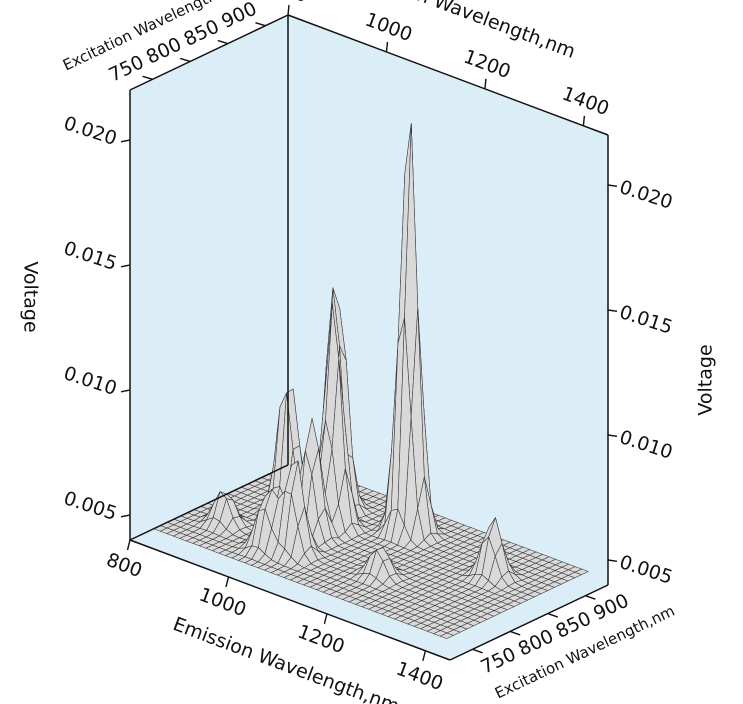 The width and height of the screenshot is (743, 704). What do you see at coordinates (646, 445) in the screenshot?
I see `z-tick-label-right: 0.010` at bounding box center [646, 445].